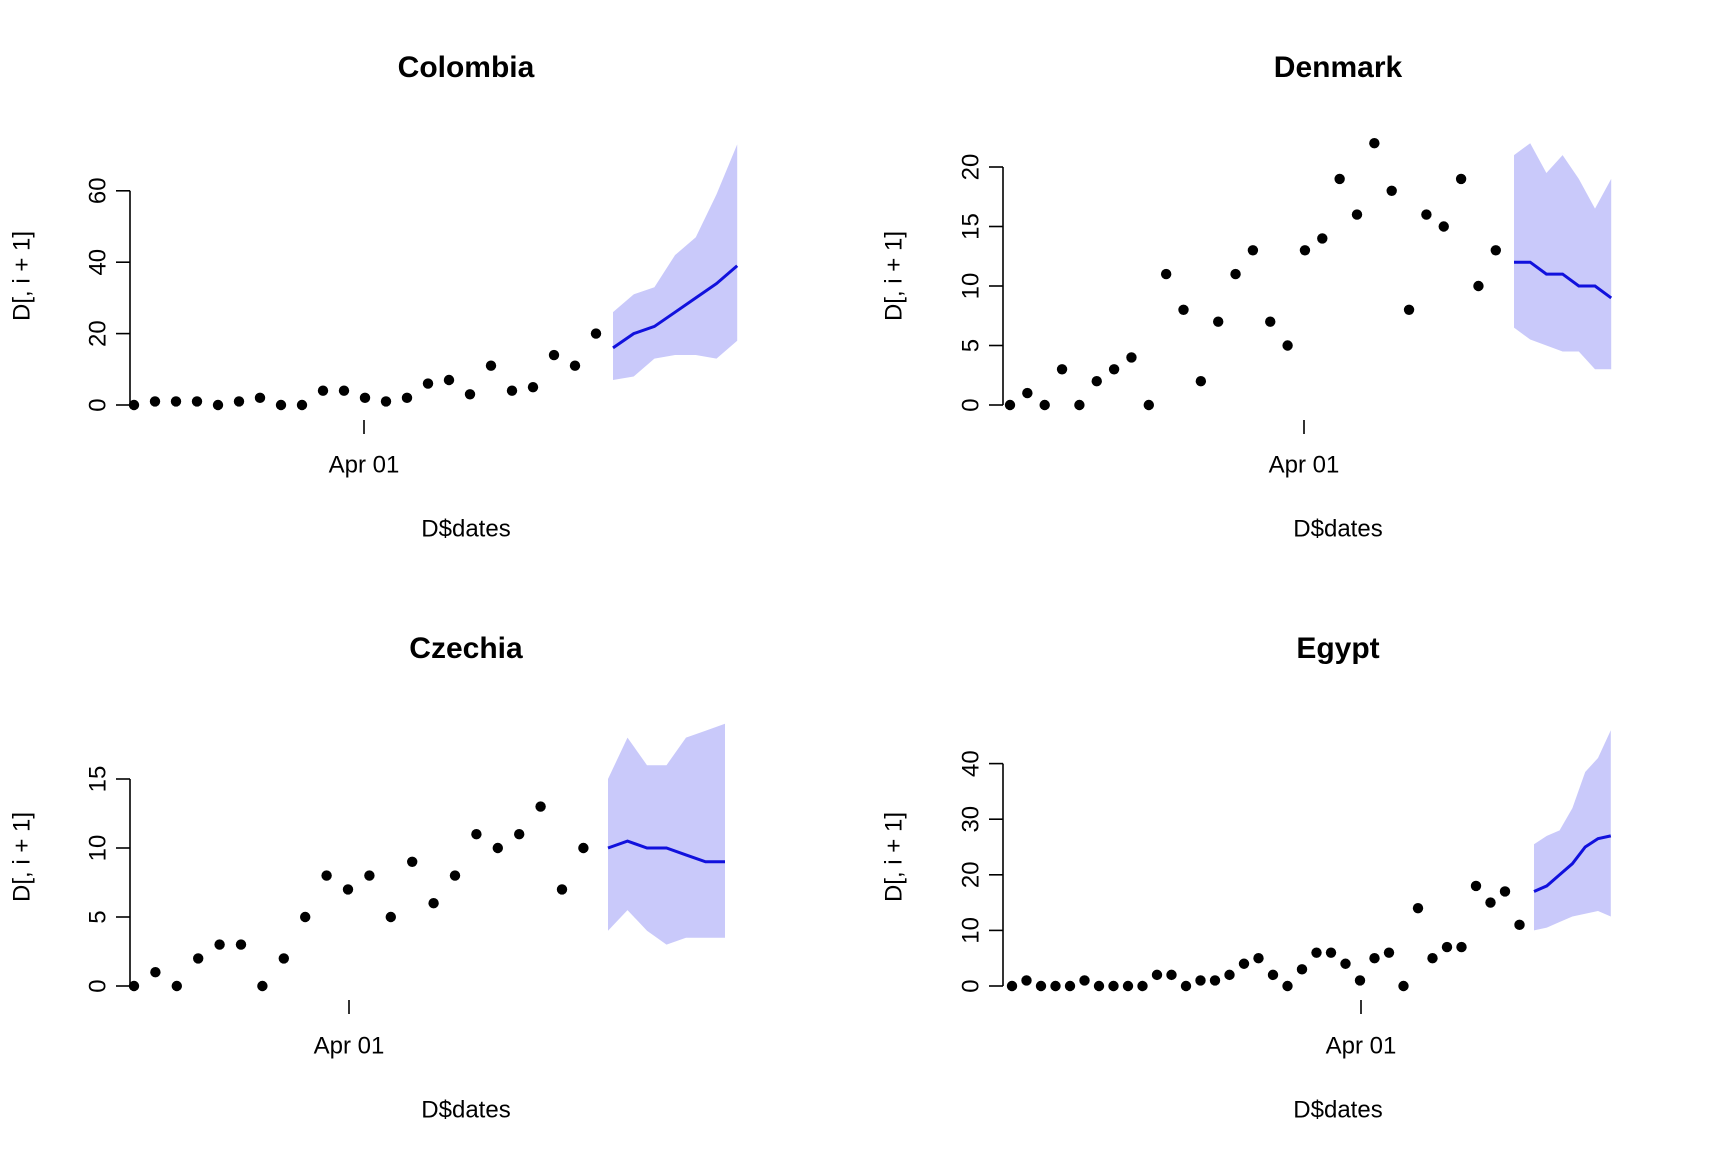 This screenshot has width=1728, height=1152. Describe the element at coordinates (466, 67) in the screenshot. I see `panel-title: Colombia` at that location.